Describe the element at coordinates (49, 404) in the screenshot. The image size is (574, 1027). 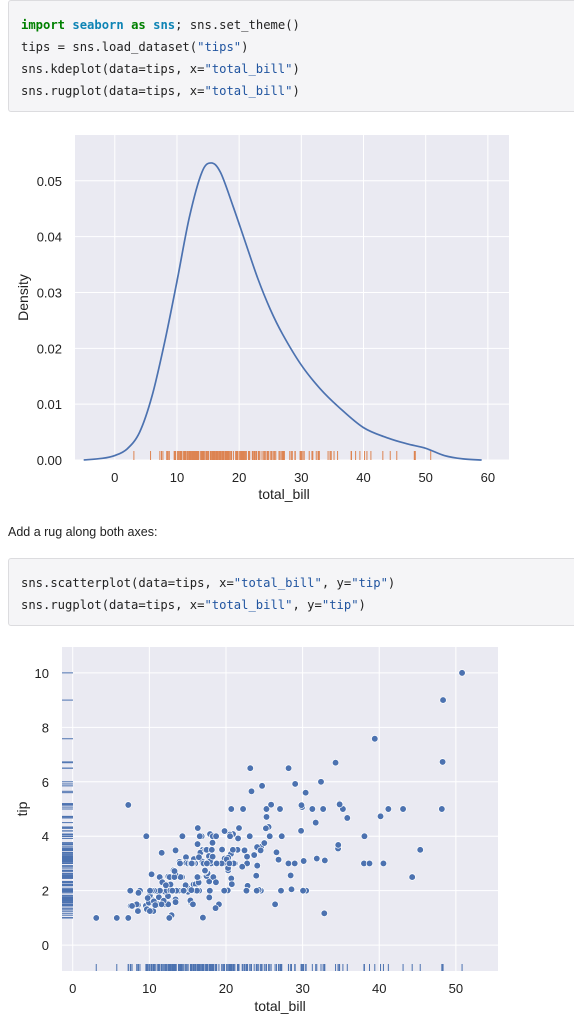
I see `y-tick-label: 0.01` at that location.